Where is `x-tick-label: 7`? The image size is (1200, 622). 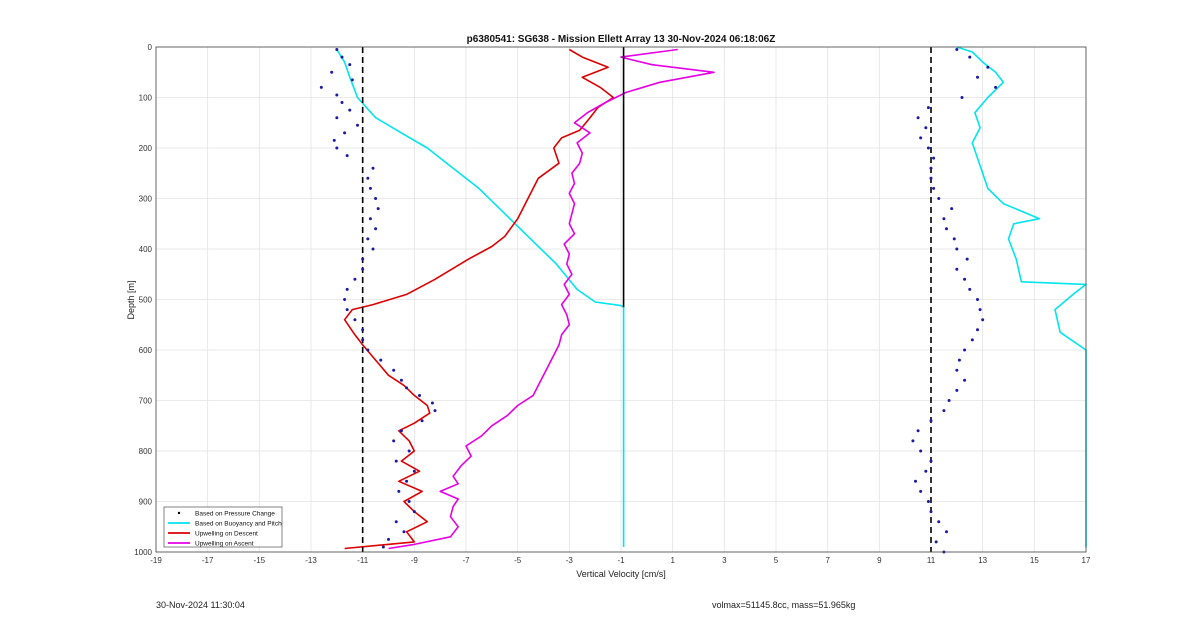
x-tick-label: 7 is located at coordinates (827, 560).